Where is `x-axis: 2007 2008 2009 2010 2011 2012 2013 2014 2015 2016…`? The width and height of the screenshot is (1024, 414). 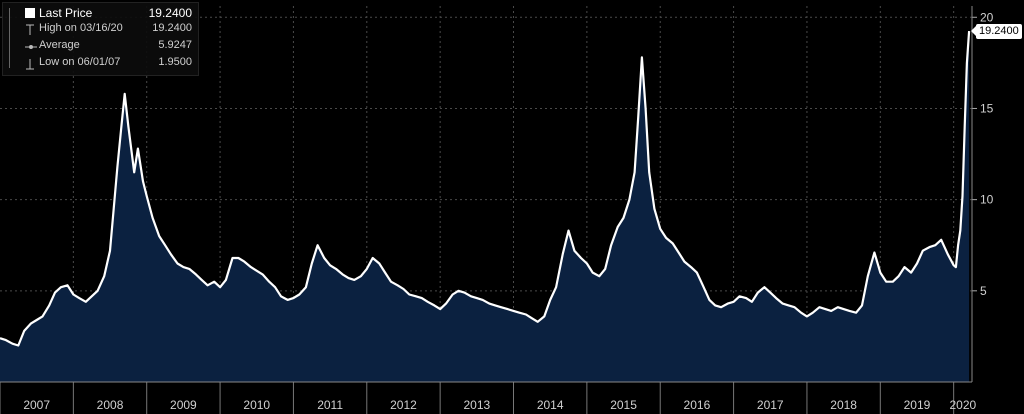
x-axis: 2007 2008 2009 2010 2011 2012 2013 2014 2015 2016… is located at coordinates (488, 397).